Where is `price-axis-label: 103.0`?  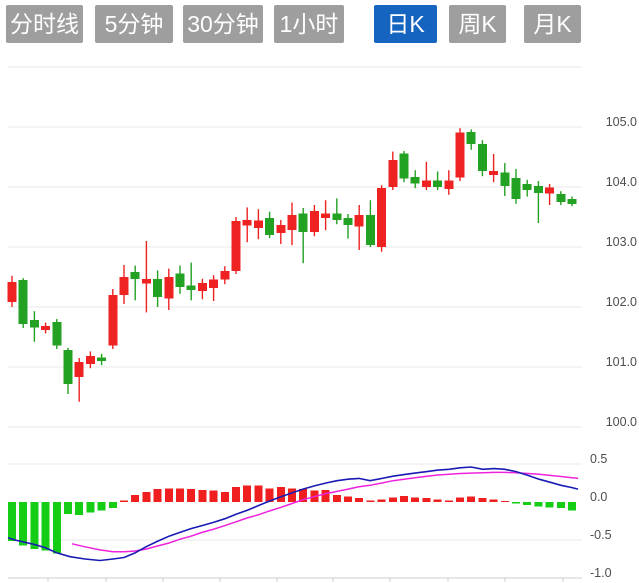 price-axis-label: 103.0 is located at coordinates (621, 242).